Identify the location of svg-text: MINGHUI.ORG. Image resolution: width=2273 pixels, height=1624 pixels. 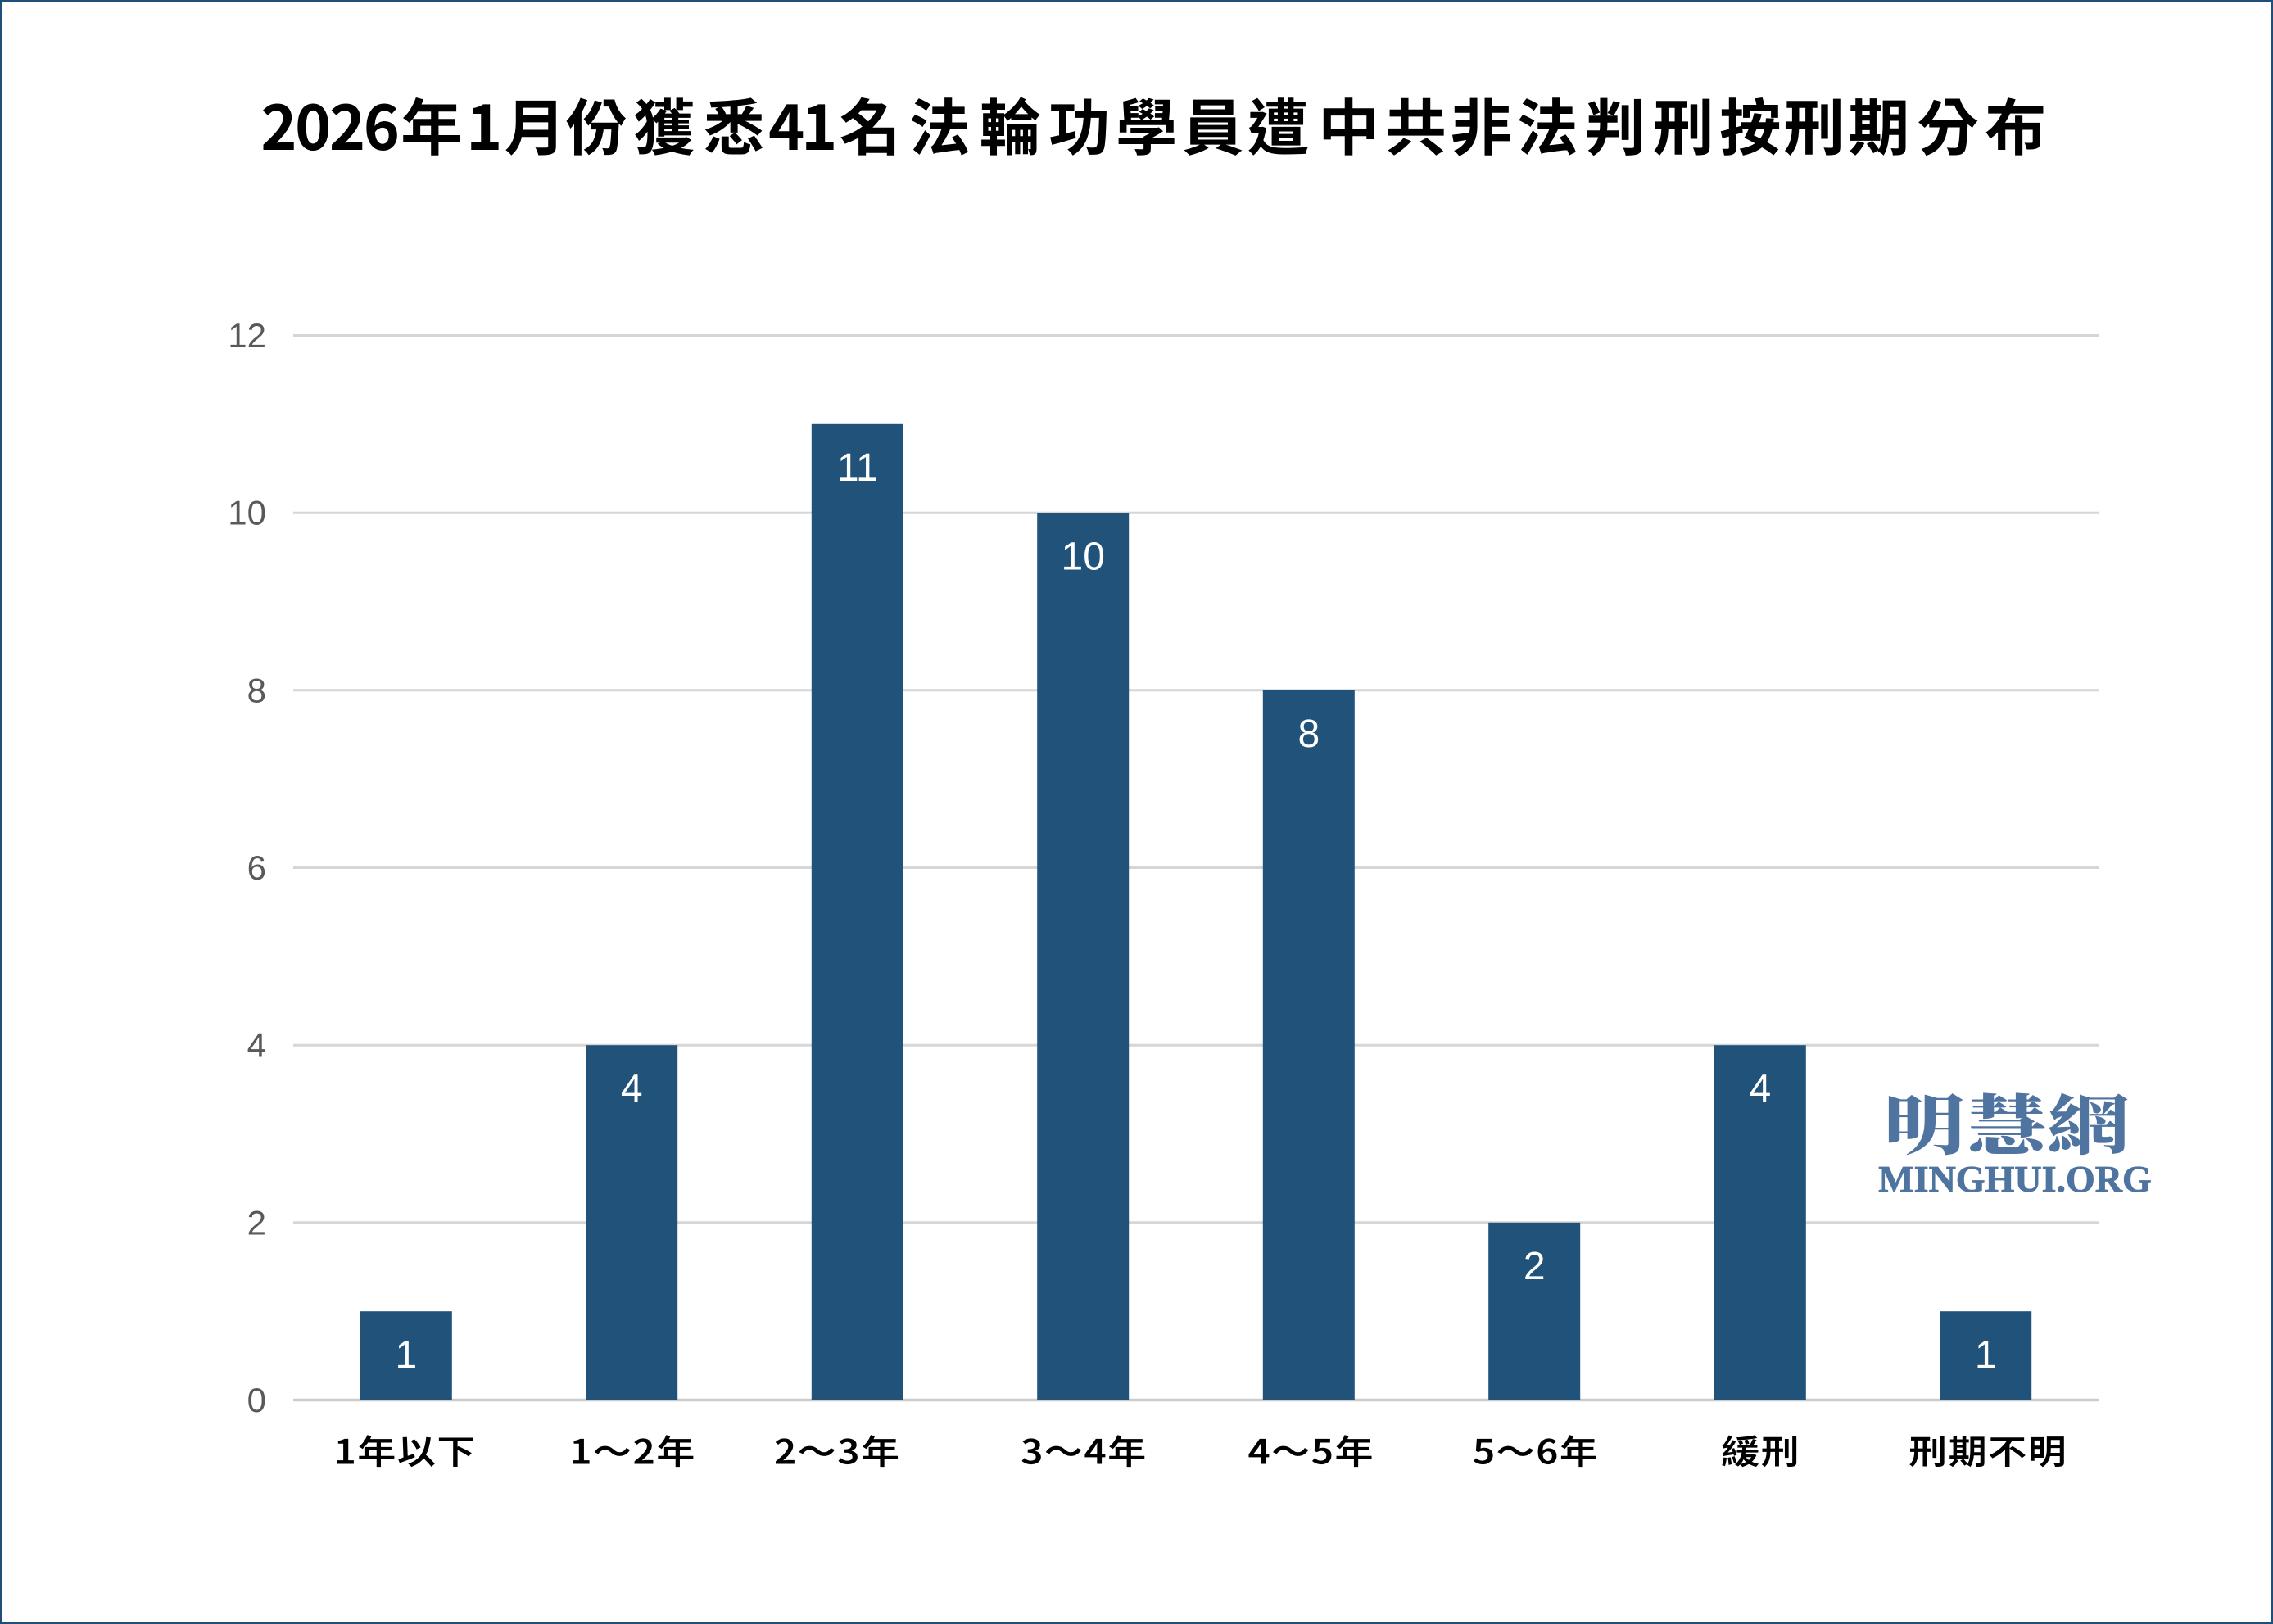
(2015, 1179).